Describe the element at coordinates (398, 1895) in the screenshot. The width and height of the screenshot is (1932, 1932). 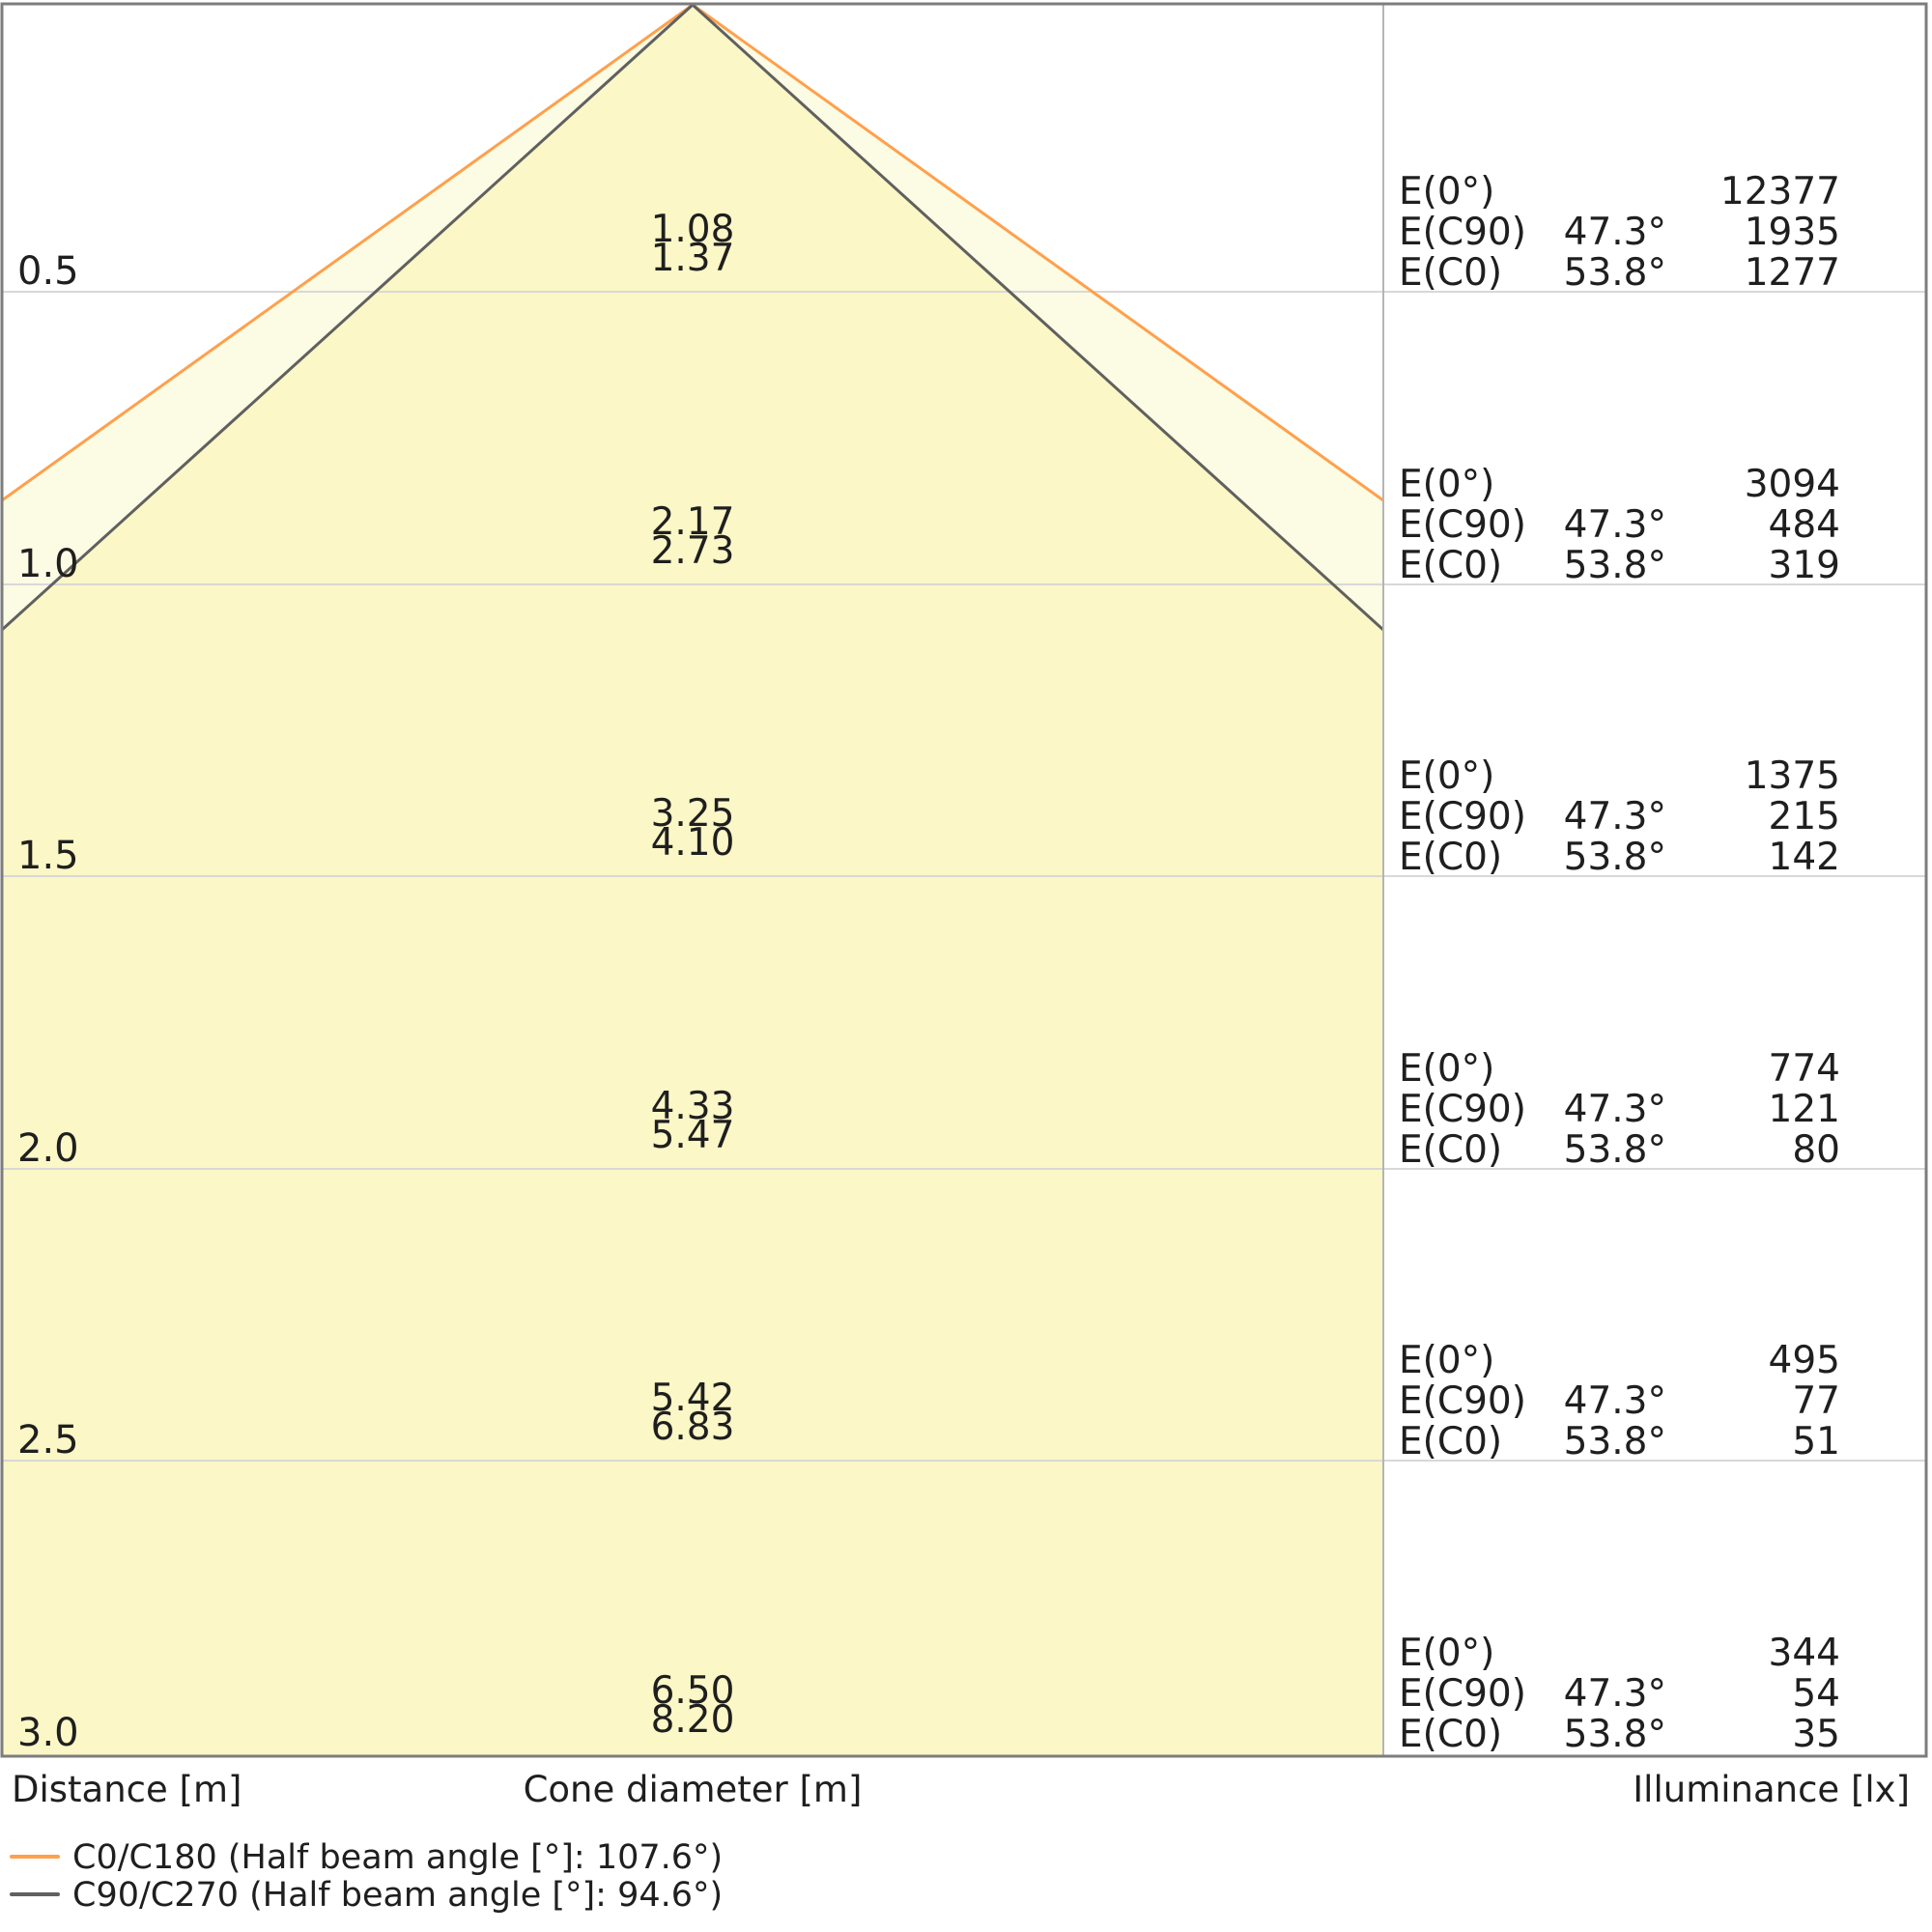
I see `legend-label-c90: C90/C270 (Half beam angle [°]: 94.6°)` at that location.